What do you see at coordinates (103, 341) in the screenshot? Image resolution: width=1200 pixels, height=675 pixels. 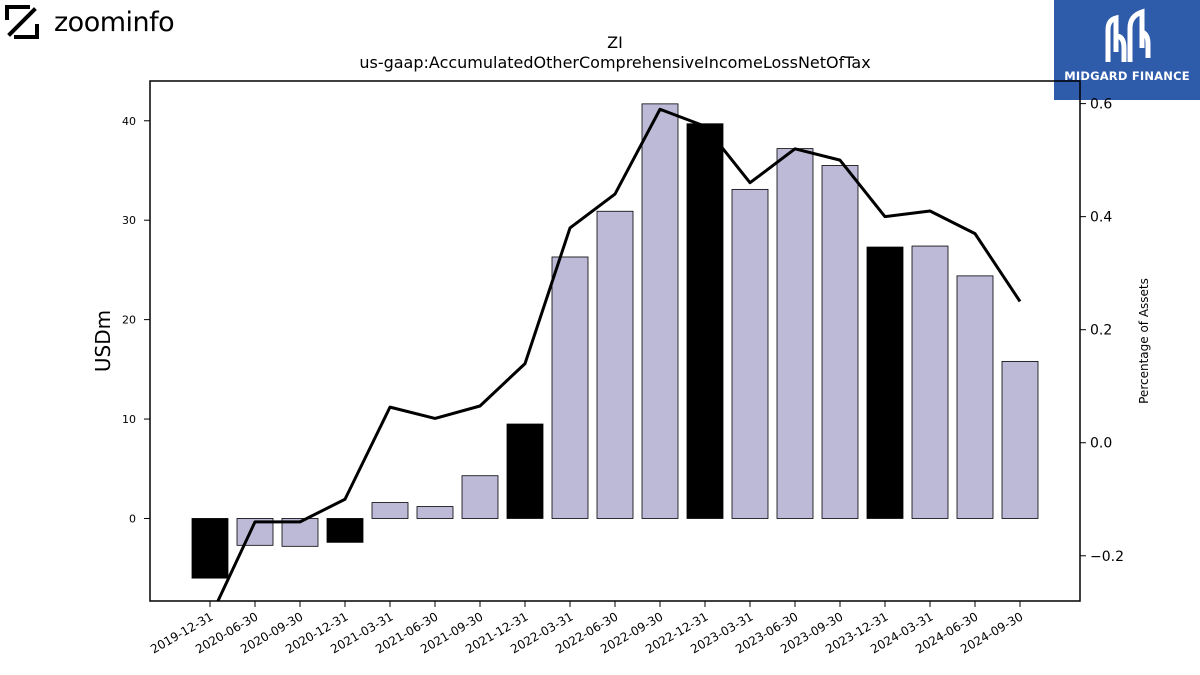 I see `y-axis-label: USDm` at bounding box center [103, 341].